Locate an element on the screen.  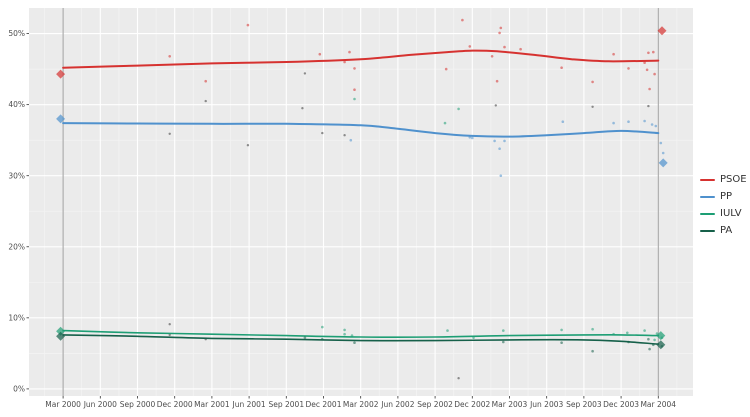
legend-item-iulv: IULV is located at coordinates (723, 213).